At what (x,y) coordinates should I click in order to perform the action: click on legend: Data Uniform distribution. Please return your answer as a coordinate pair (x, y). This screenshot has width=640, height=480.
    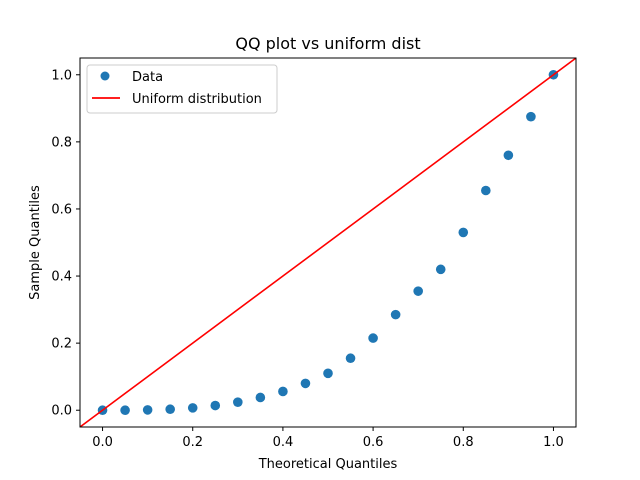
    Looking at the image, I should click on (182, 89).